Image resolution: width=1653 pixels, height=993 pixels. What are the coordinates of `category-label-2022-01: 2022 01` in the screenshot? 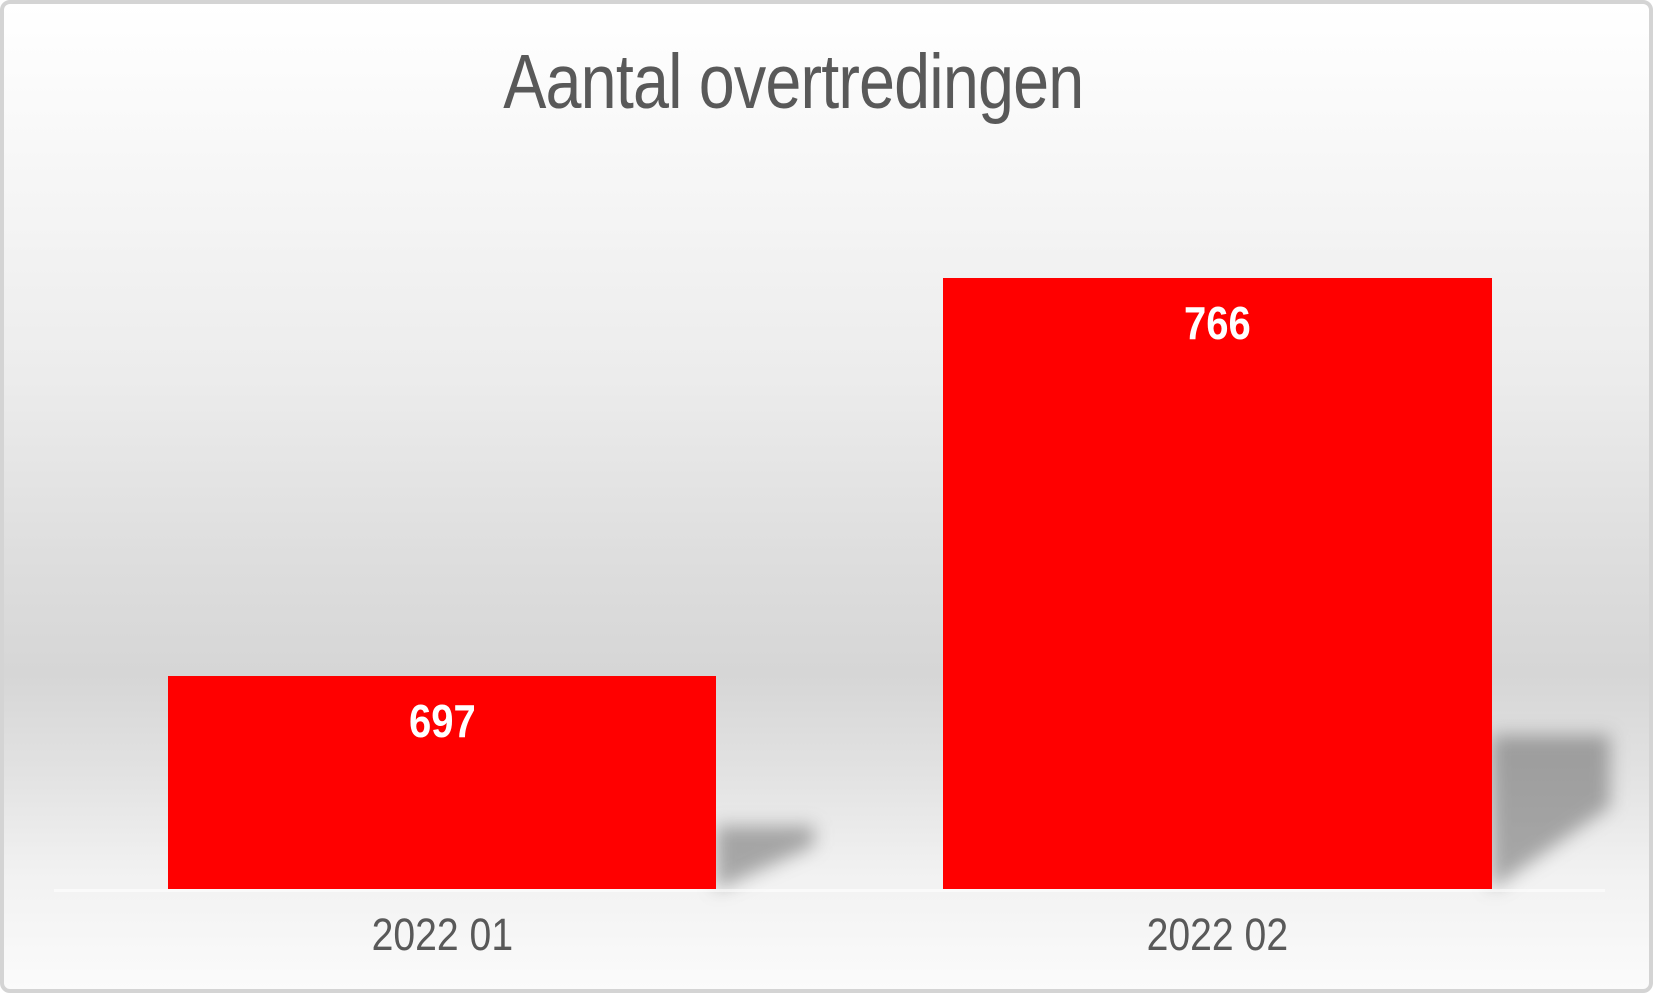 It's located at (442, 934).